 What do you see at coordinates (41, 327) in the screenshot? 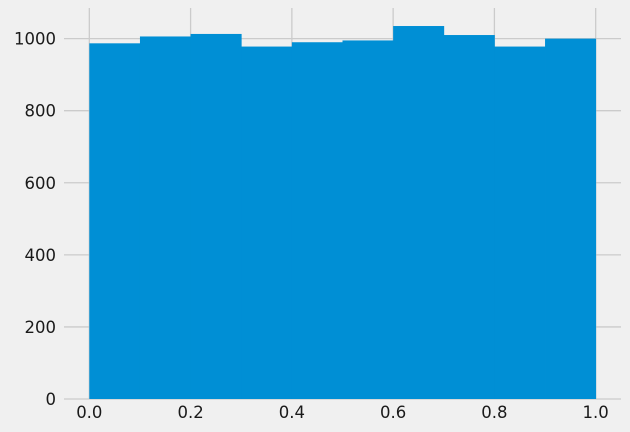
I see `y-tick-label: 200` at bounding box center [41, 327].